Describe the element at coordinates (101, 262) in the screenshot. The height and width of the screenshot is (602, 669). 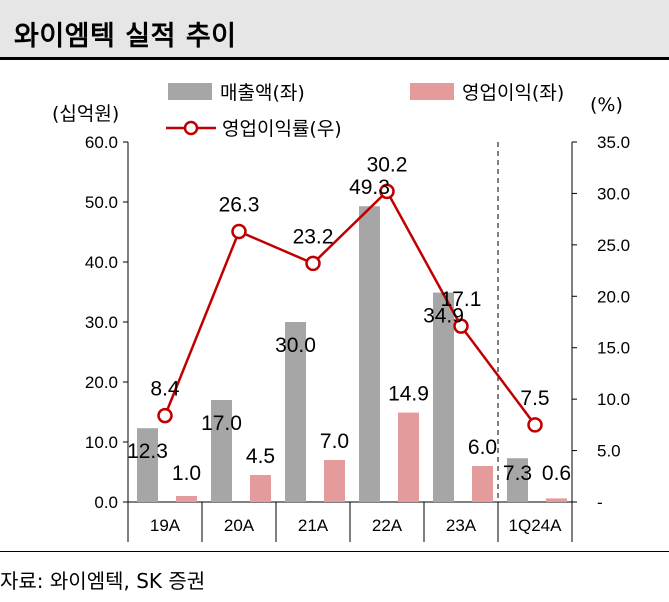
I see `left-tick-label: 40.0` at that location.